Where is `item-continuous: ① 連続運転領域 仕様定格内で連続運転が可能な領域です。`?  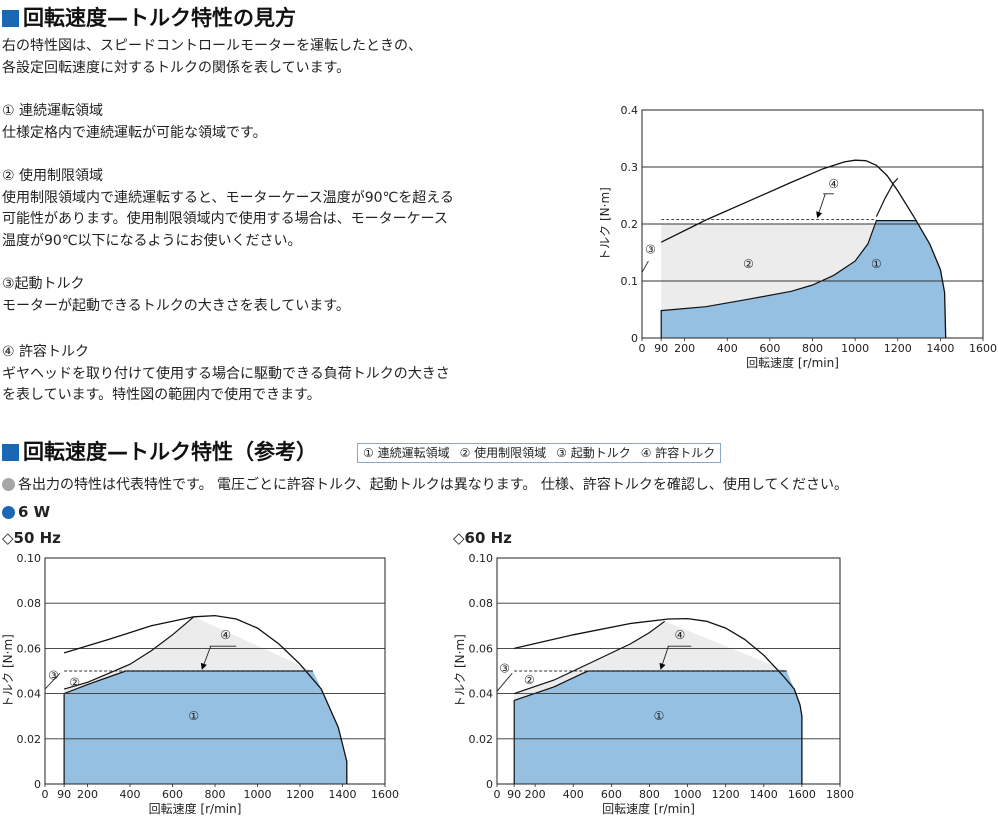
item-continuous: ① 連続運転領域 仕様定格内で連続運転が可能な領域です。 is located at coordinates (134, 122).